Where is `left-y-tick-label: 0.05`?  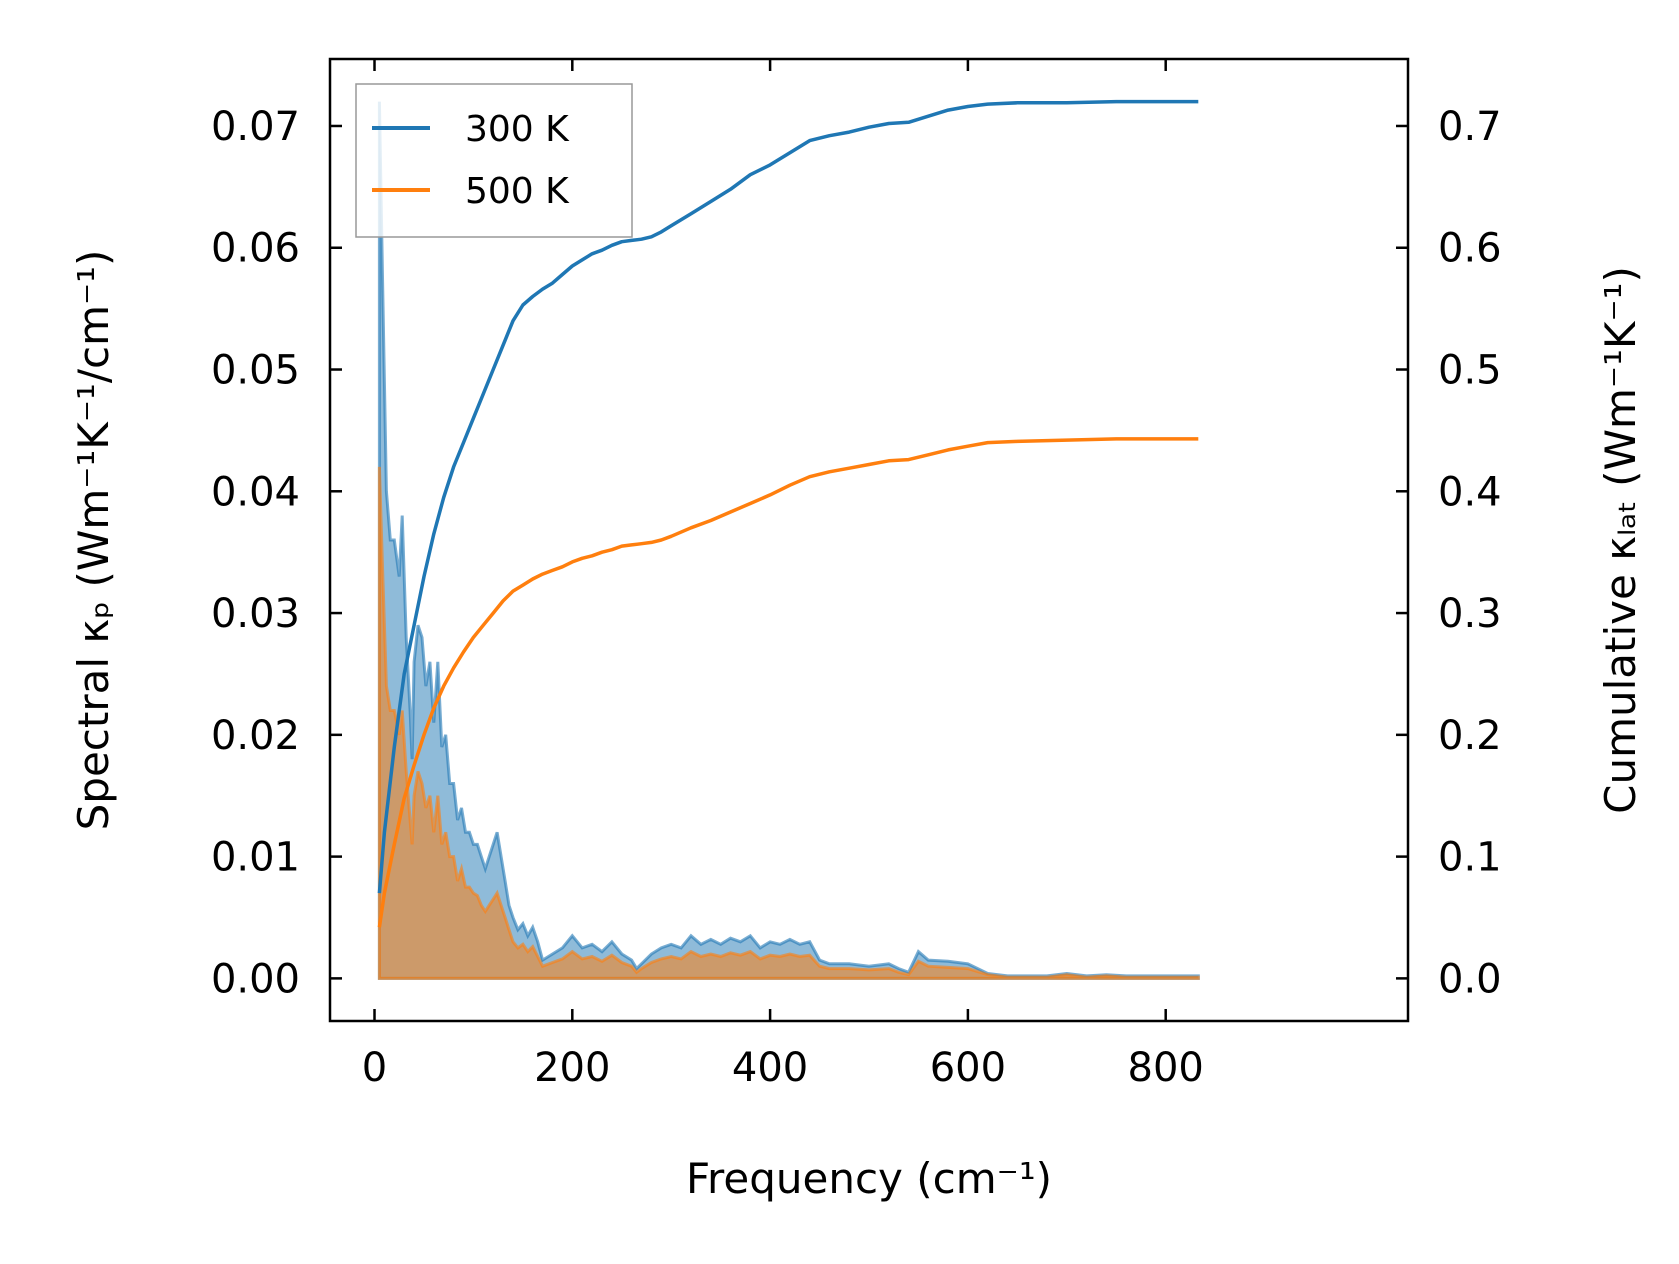 left-y-tick-label: 0.05 is located at coordinates (255, 371).